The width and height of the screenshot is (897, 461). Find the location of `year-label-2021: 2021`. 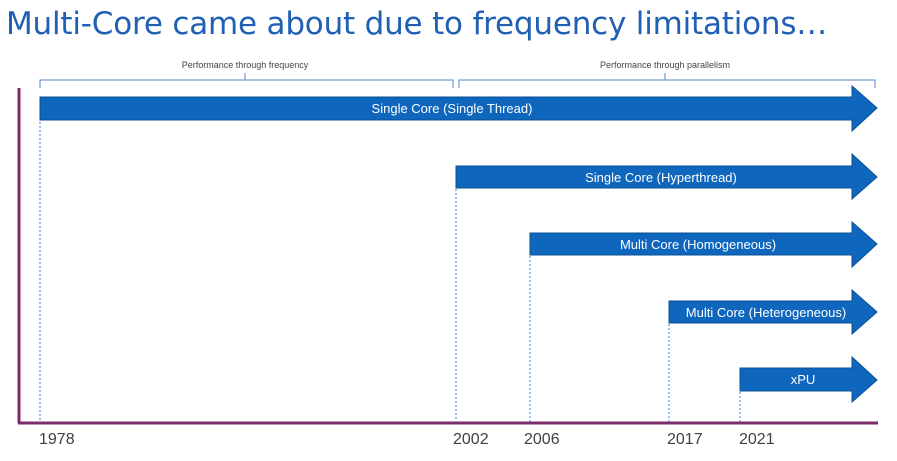

year-label-2021: 2021 is located at coordinates (757, 439).